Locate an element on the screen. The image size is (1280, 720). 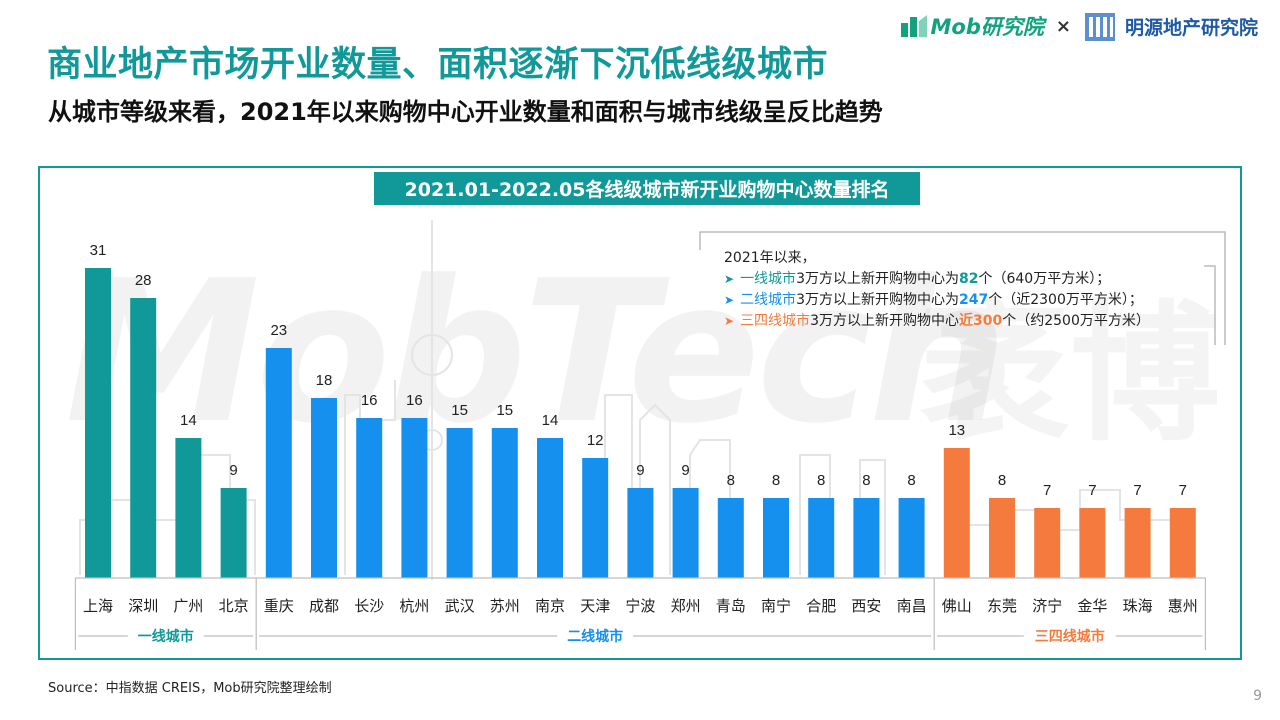
group-label: 二线城市 is located at coordinates (595, 636).